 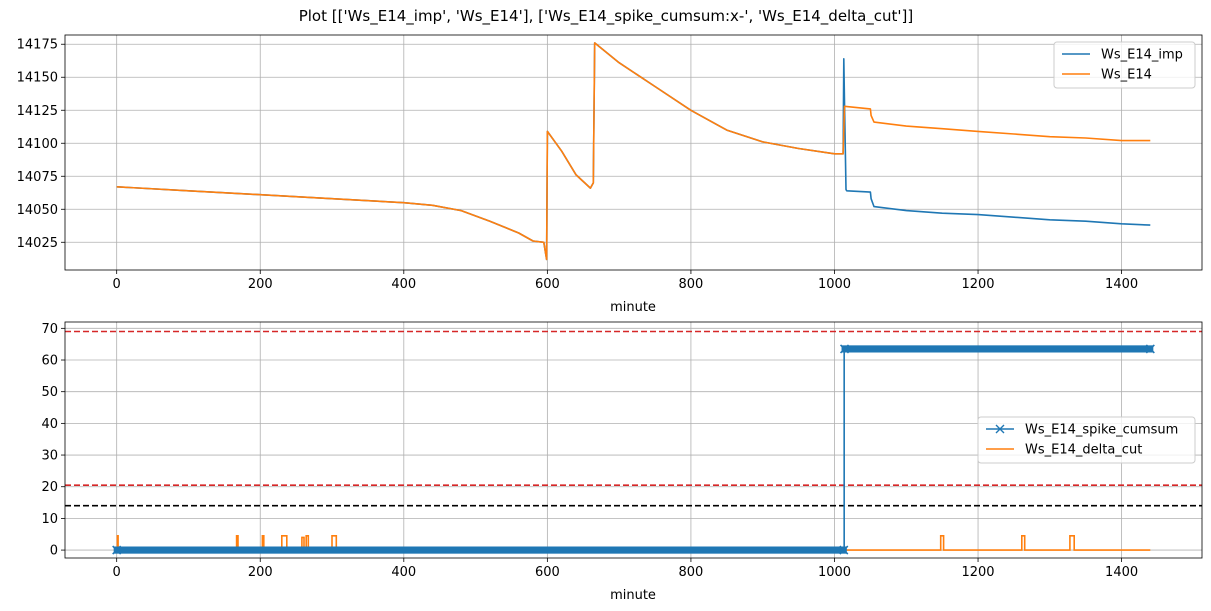 What do you see at coordinates (49, 361) in the screenshot?
I see `bottom-axes-ytick-label: 60` at bounding box center [49, 361].